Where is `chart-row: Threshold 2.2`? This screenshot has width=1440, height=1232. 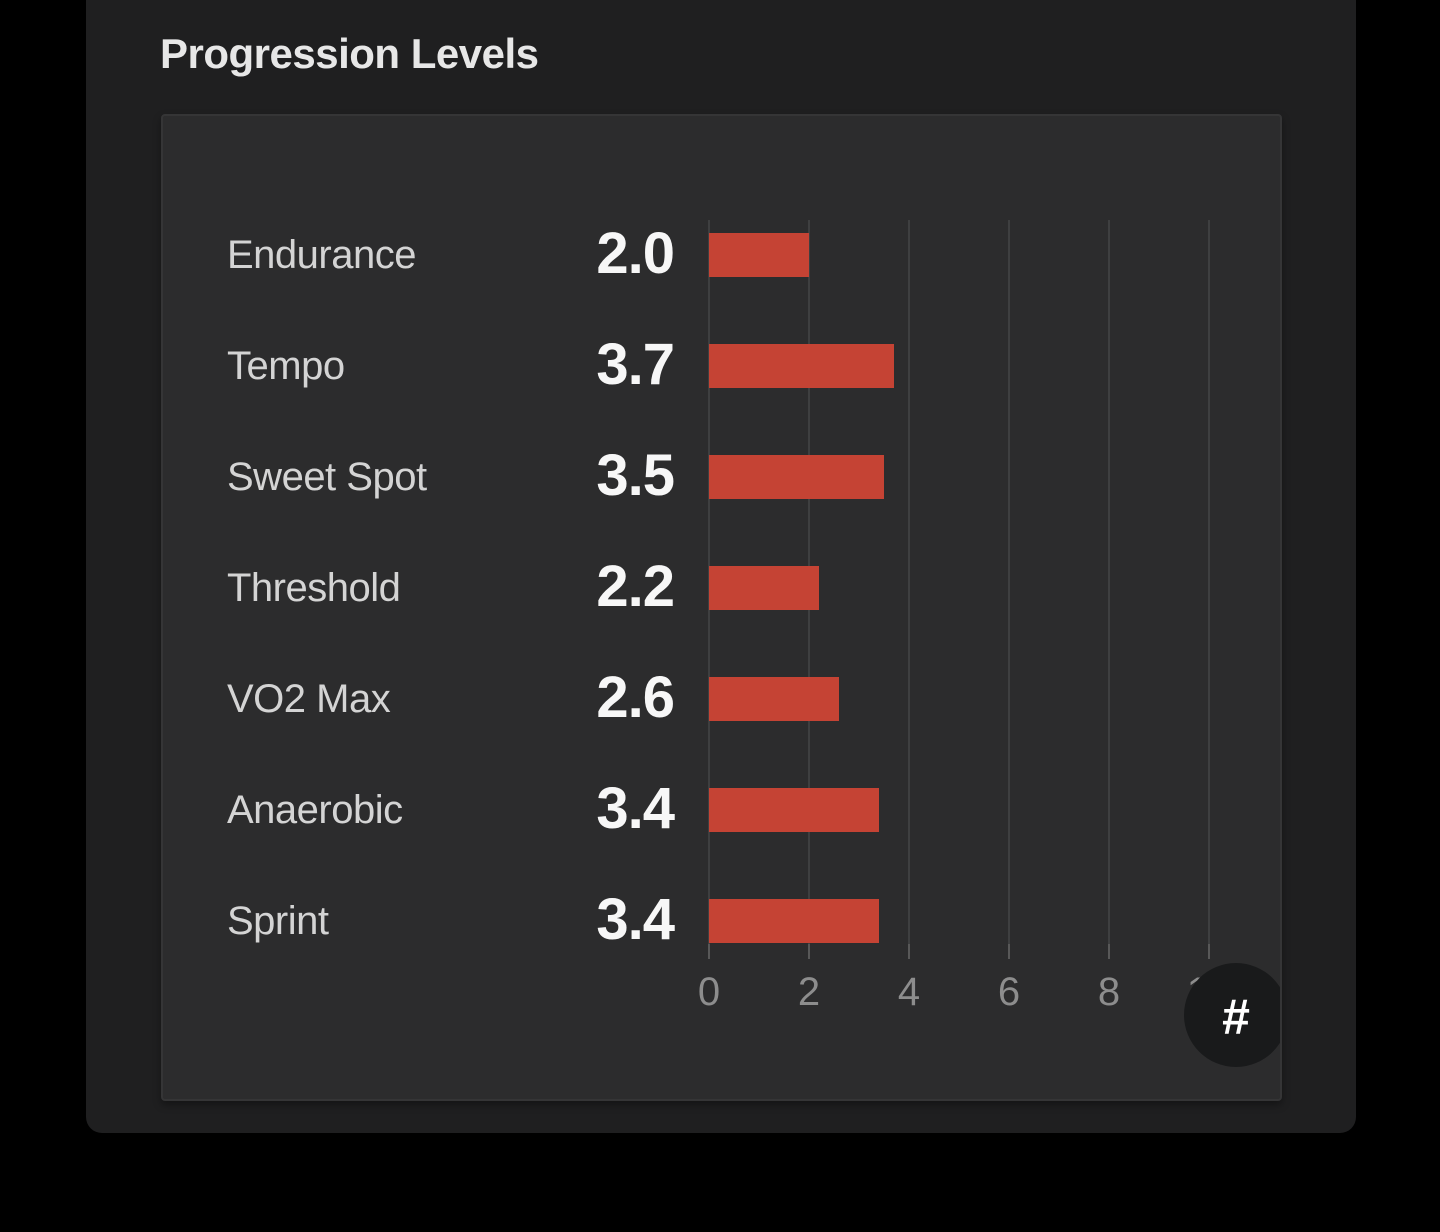 chart-row: Threshold 2.2 is located at coordinates (721, 586).